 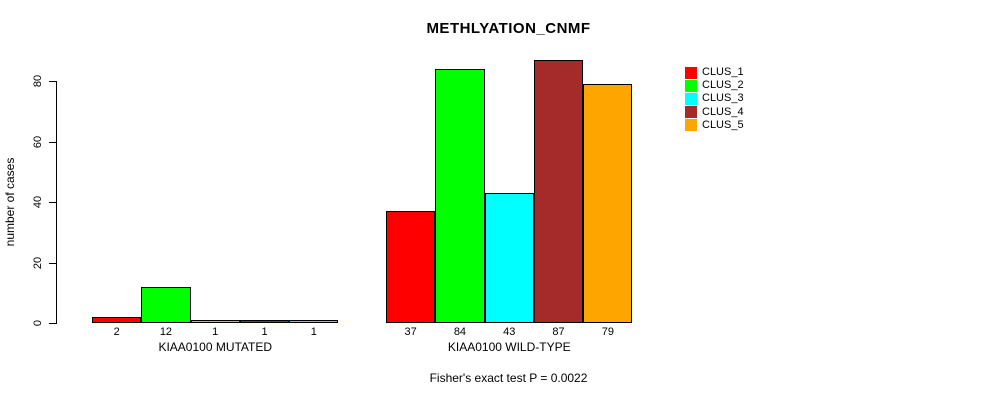 What do you see at coordinates (38, 141) in the screenshot?
I see `y-tick-label: 60` at bounding box center [38, 141].